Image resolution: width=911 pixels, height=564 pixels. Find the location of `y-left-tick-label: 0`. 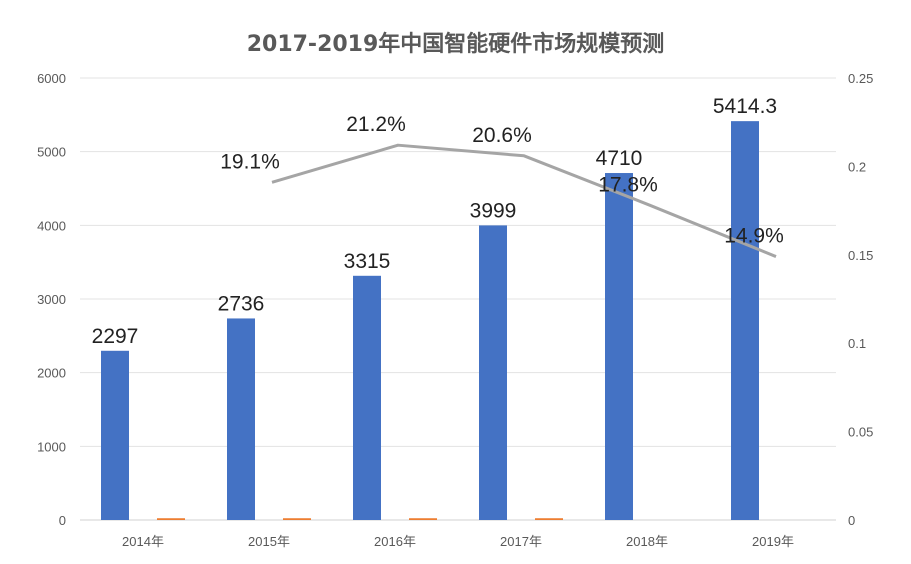

y-left-tick-label: 0 is located at coordinates (62, 520).